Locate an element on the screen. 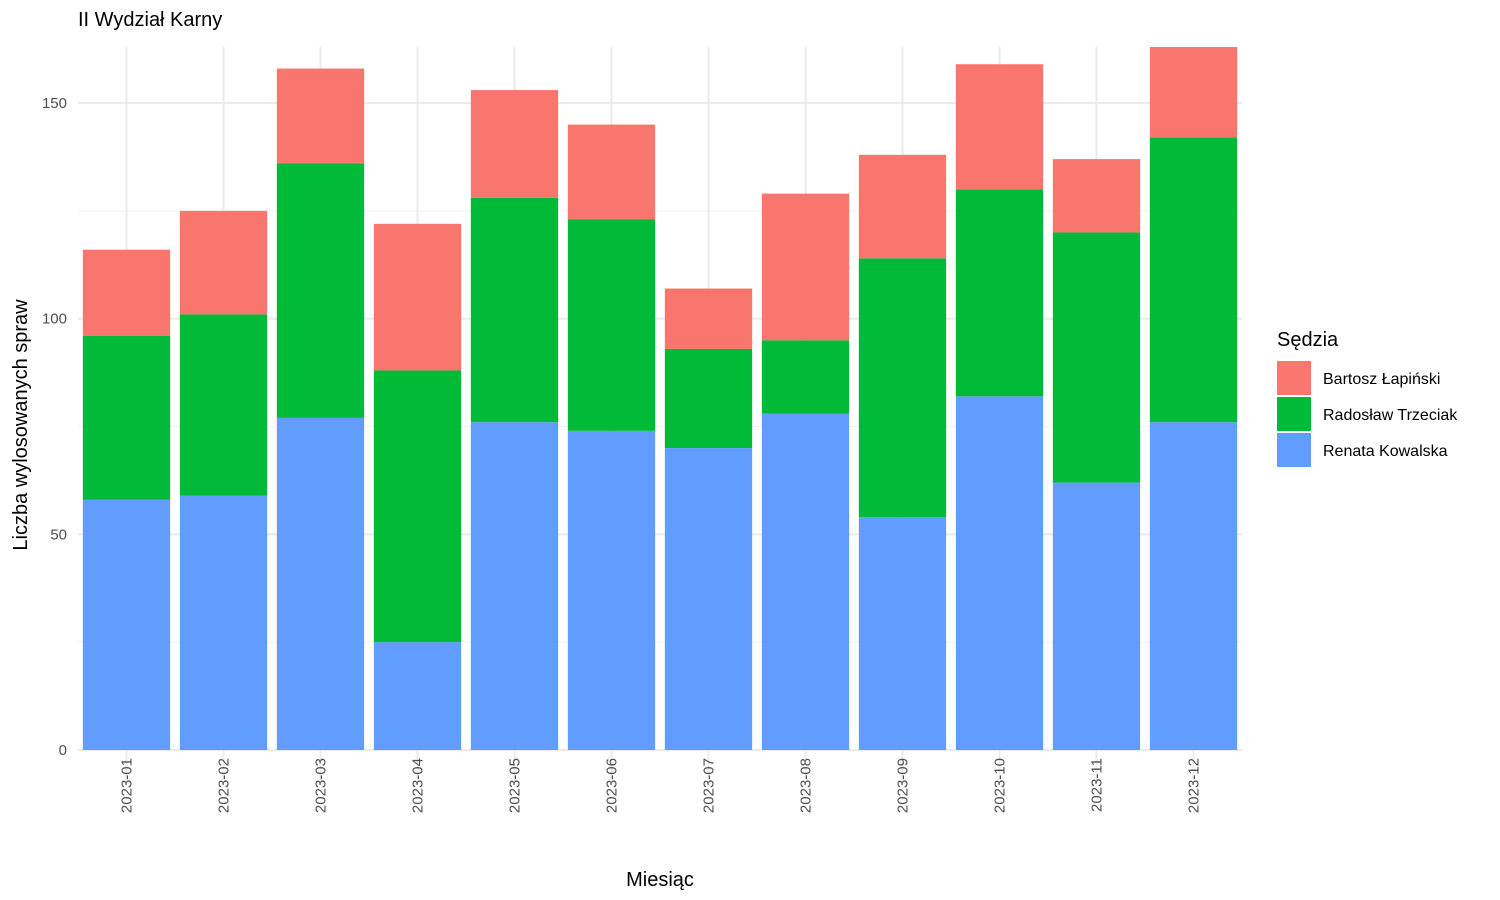 This screenshot has height=900, width=1500. legend-title: Sędzia is located at coordinates (1308, 340).